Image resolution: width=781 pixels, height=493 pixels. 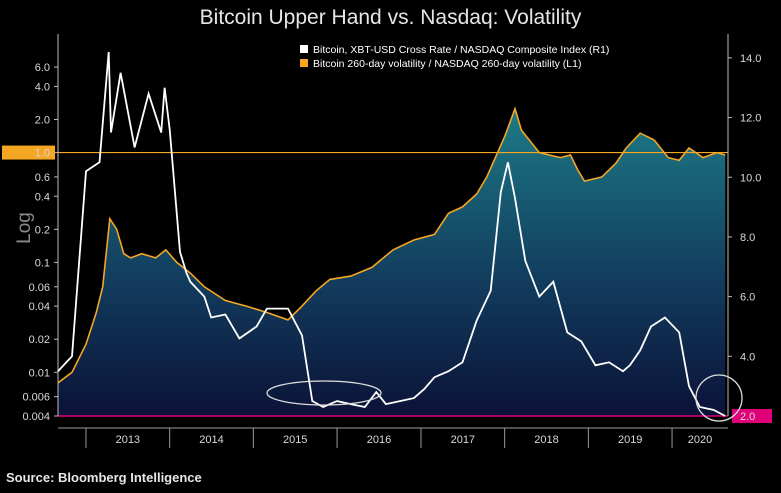 What do you see at coordinates (42, 68) in the screenshot?
I see `left-tick-label: 6.0` at bounding box center [42, 68].